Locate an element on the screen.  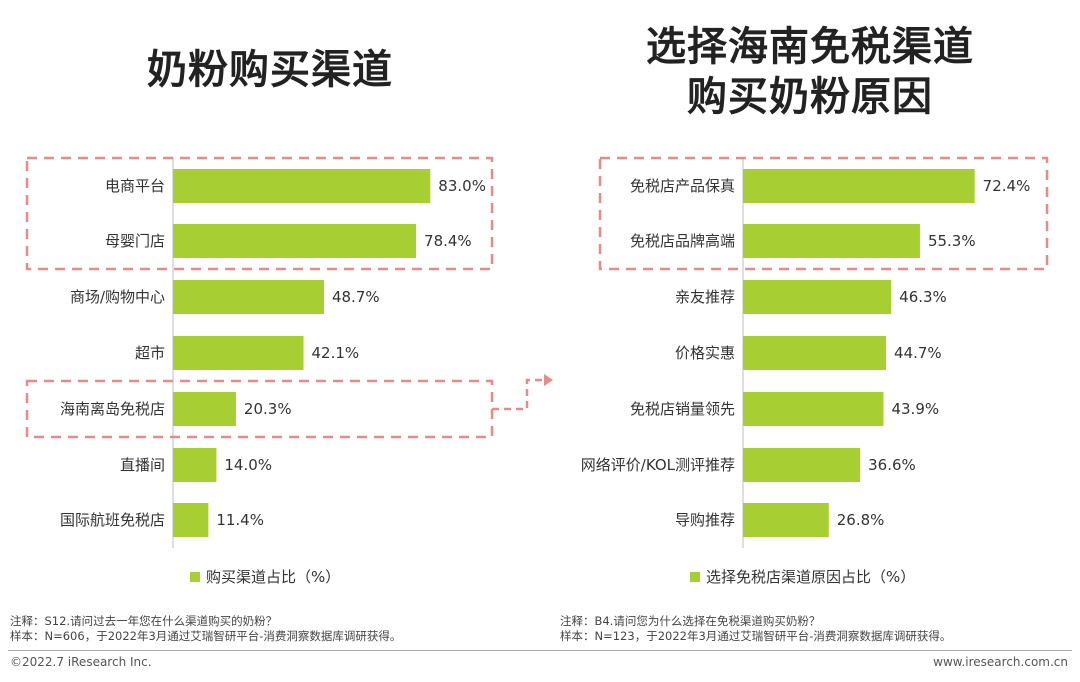
left-value-label: 48.7% is located at coordinates (356, 297).